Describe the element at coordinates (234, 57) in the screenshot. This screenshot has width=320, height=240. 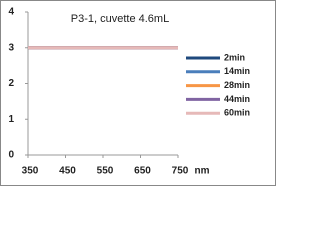
I see `legend-label: 2min` at that location.